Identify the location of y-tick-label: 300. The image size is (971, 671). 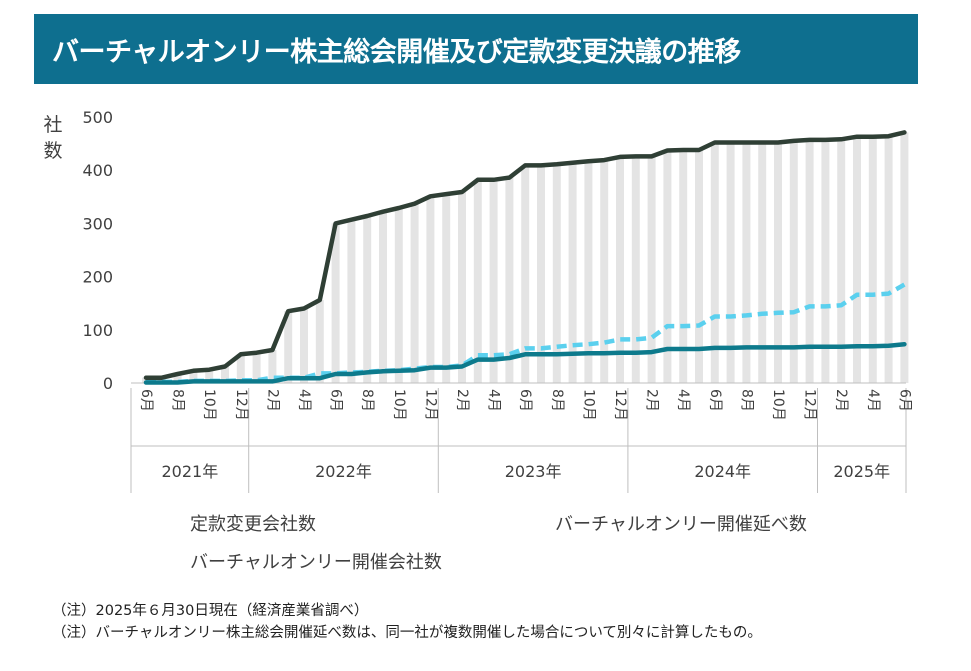
(97, 223).